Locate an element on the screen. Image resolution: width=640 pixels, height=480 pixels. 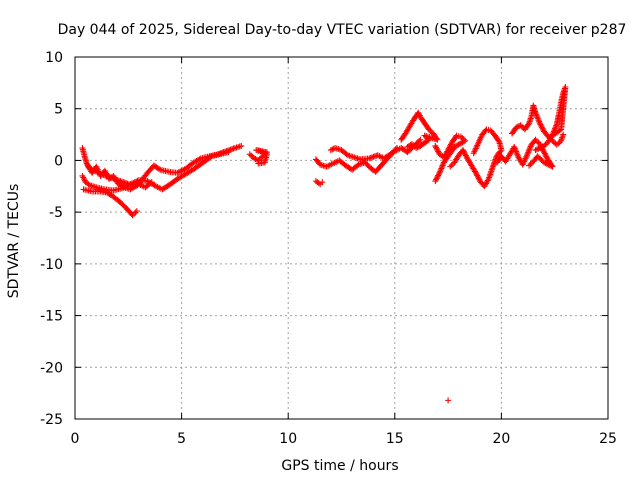
y-tick-label: -20 is located at coordinates (51, 368).